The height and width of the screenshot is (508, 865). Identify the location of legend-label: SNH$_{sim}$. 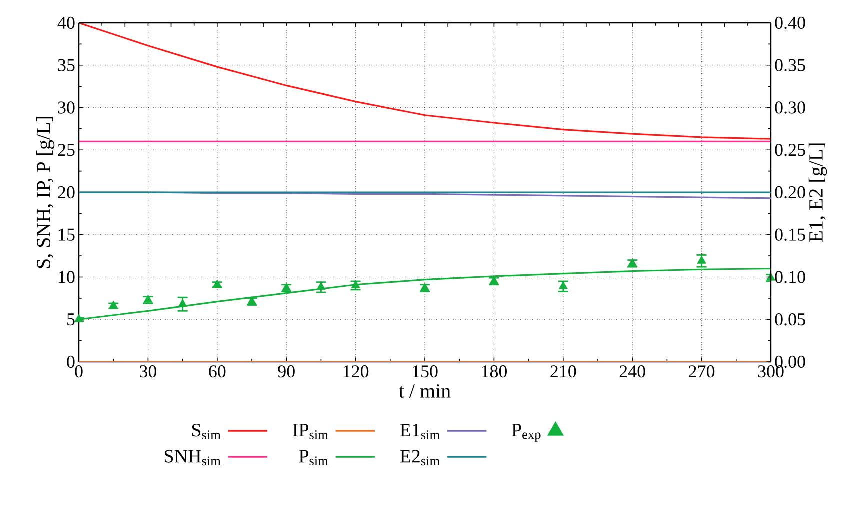
(193, 458).